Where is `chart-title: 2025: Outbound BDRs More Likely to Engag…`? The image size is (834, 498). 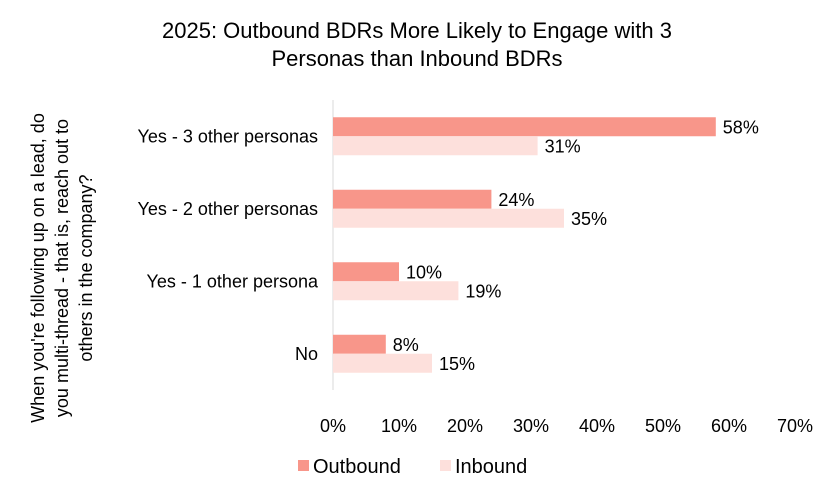
chart-title: 2025: Outbound BDRs More Likely to Engag… is located at coordinates (417, 44).